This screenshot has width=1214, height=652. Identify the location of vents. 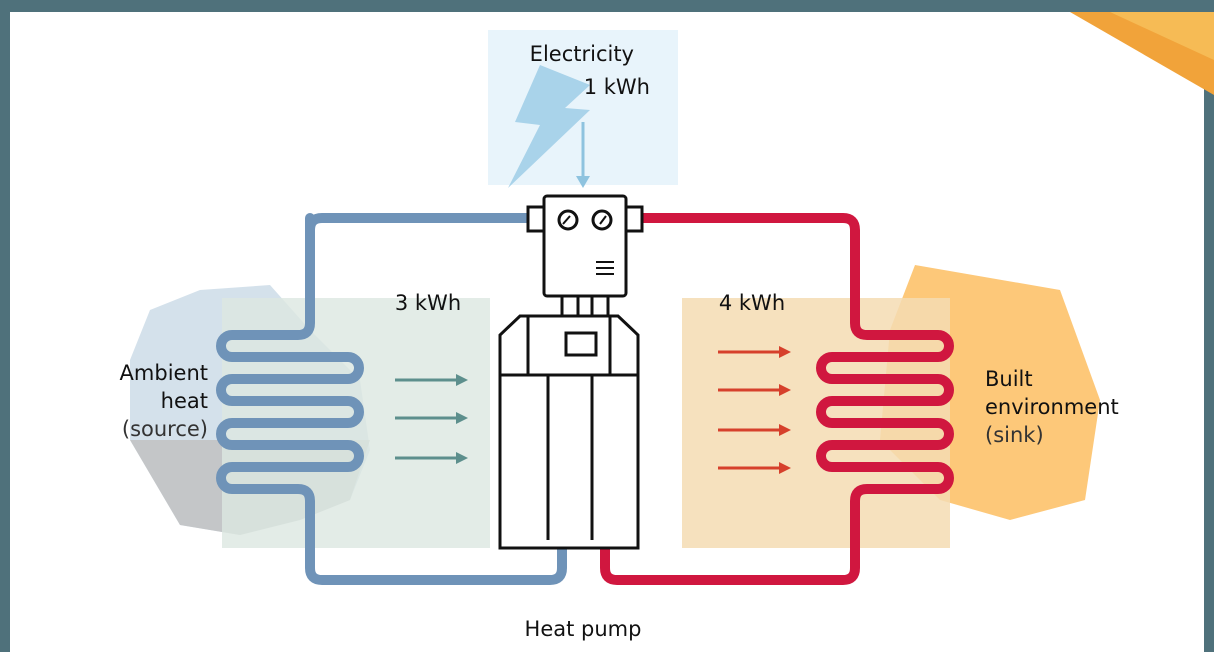
(588, 245).